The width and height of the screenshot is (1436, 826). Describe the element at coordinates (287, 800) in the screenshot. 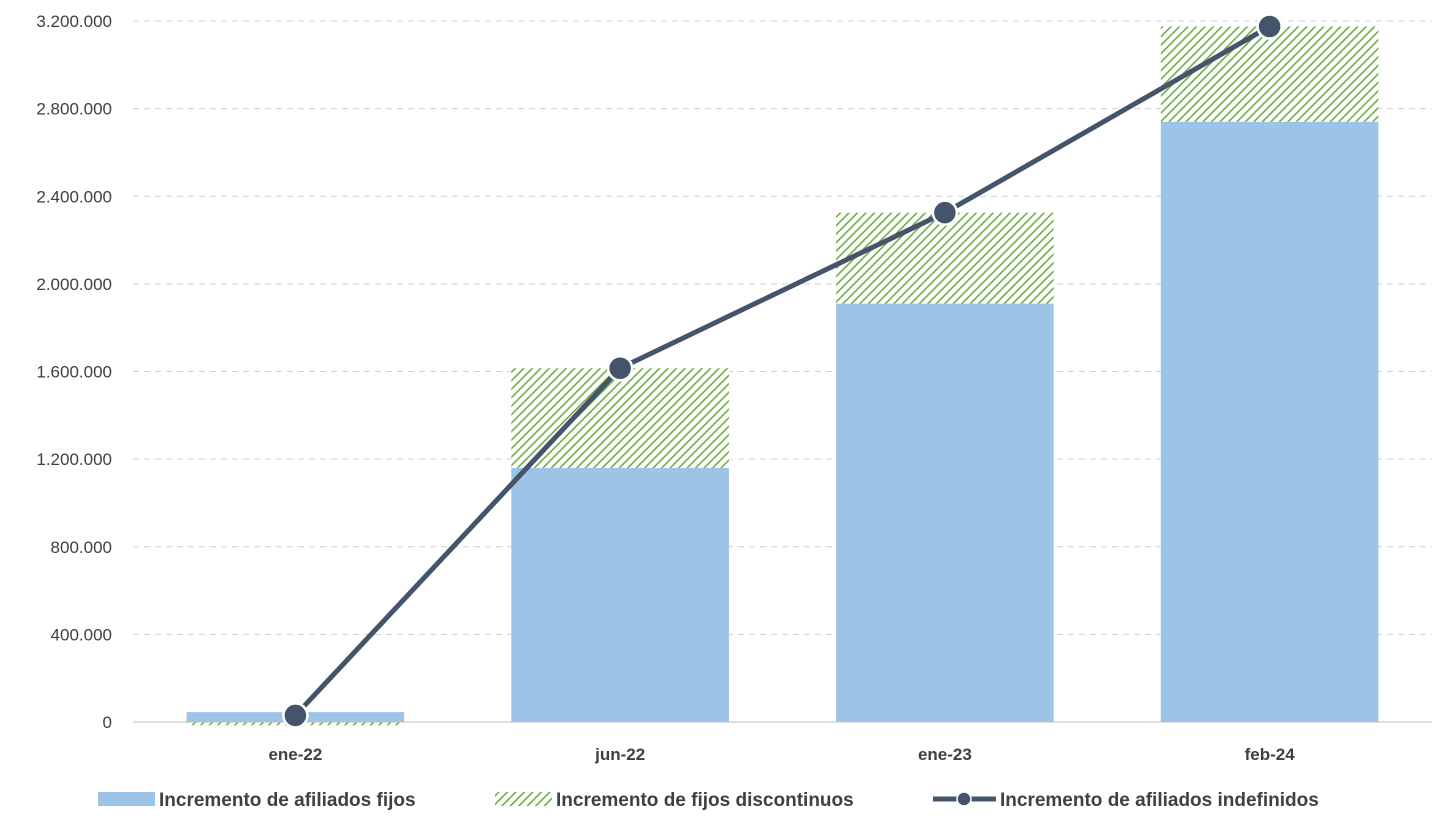

I see `legend-label: Incremento de afiliados fijos` at that location.